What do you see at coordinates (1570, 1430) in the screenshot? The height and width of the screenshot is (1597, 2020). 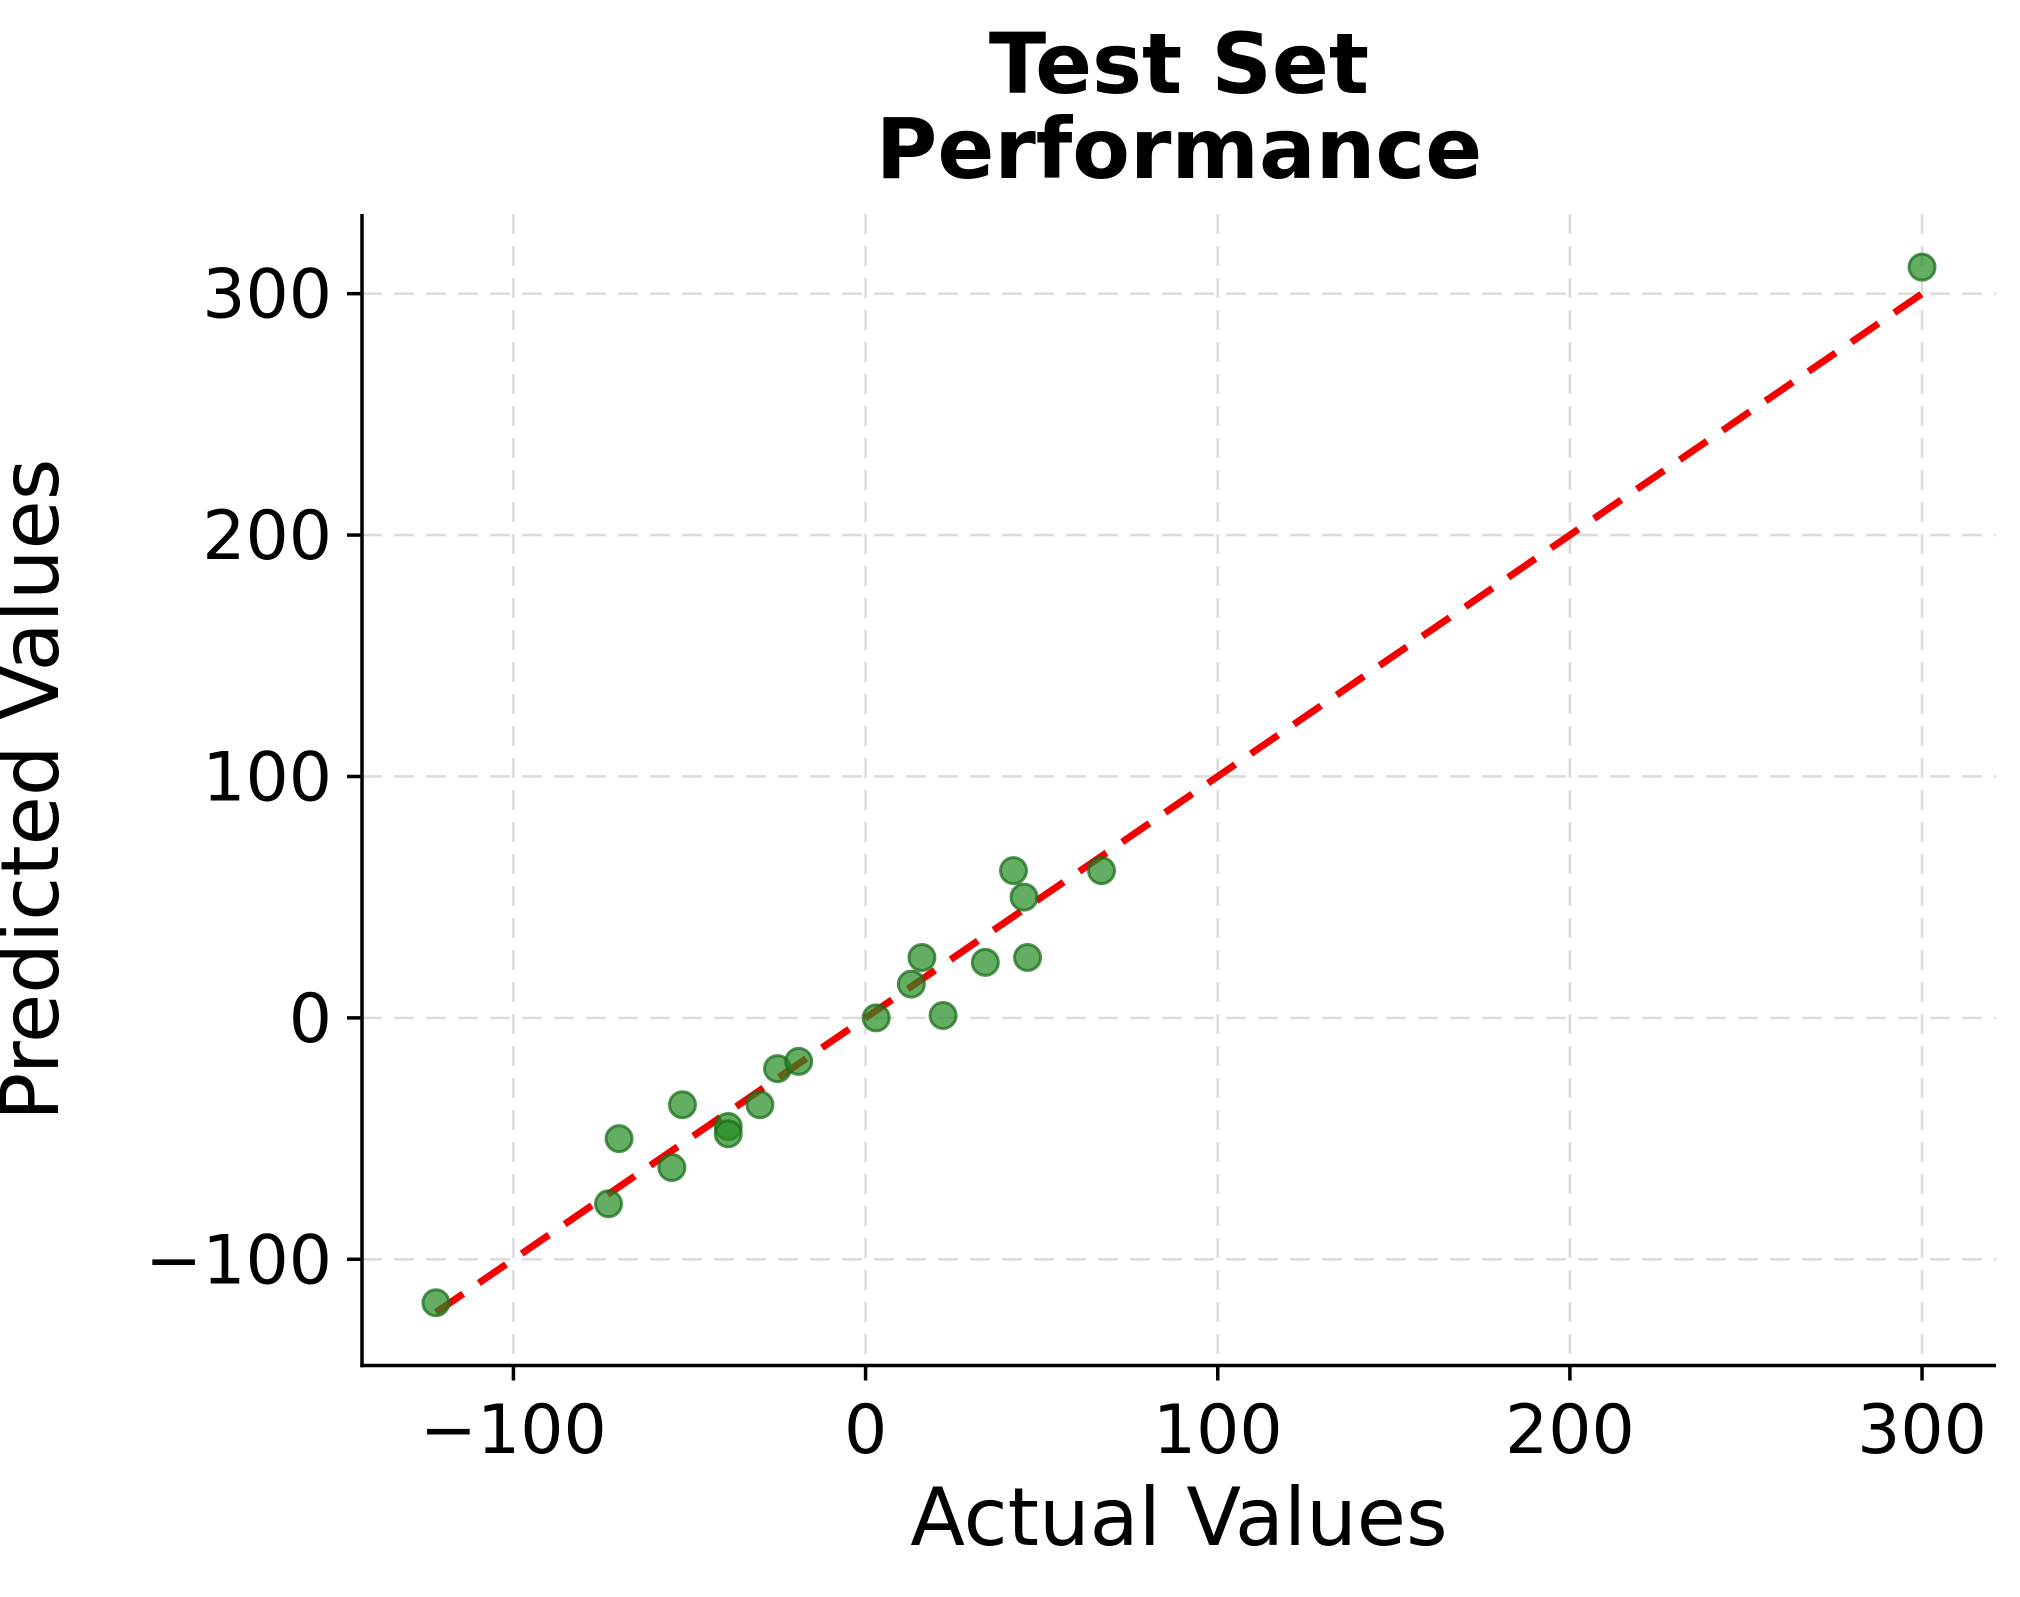 I see `x-tick-label: 200` at bounding box center [1570, 1430].